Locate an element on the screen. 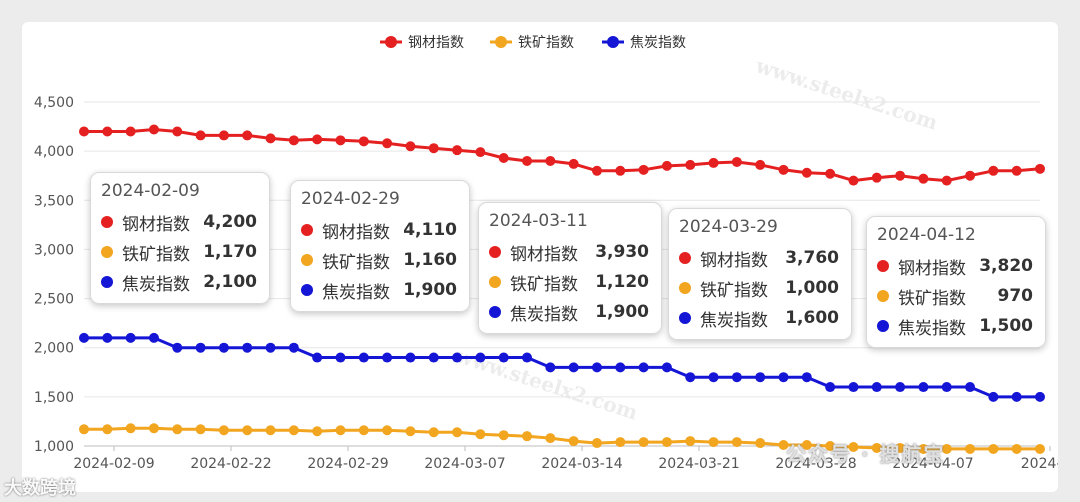  tooltip-row: 焦炭指数 1,500 is located at coordinates (955, 326).